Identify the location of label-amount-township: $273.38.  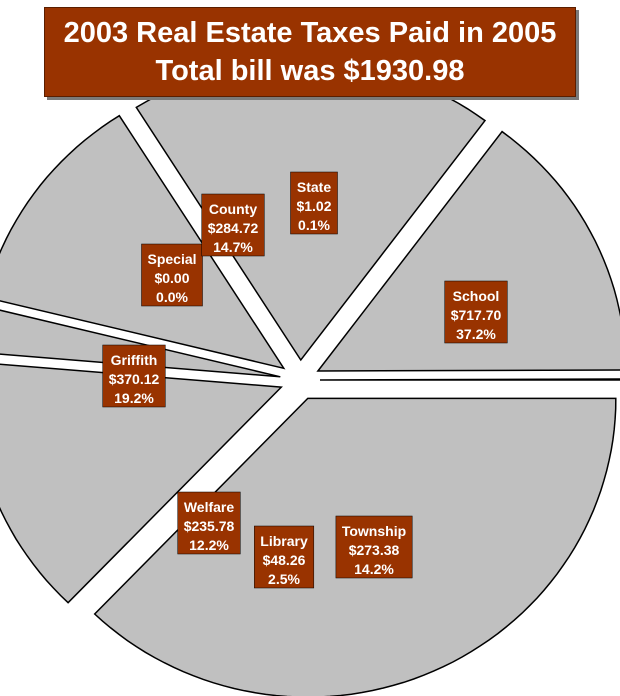
(374, 550).